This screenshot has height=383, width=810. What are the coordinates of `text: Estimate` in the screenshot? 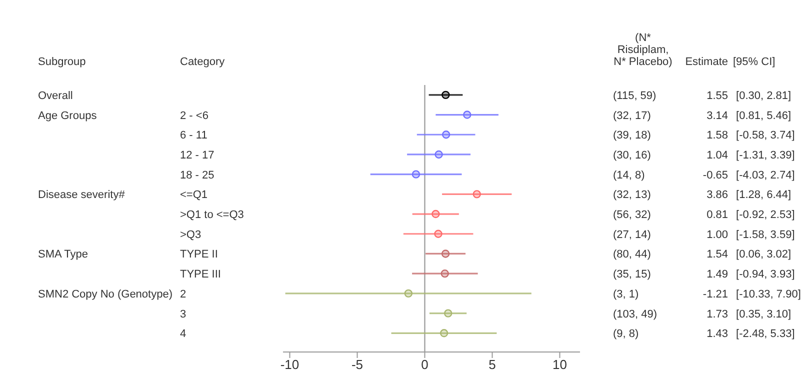 It's located at (706, 62).